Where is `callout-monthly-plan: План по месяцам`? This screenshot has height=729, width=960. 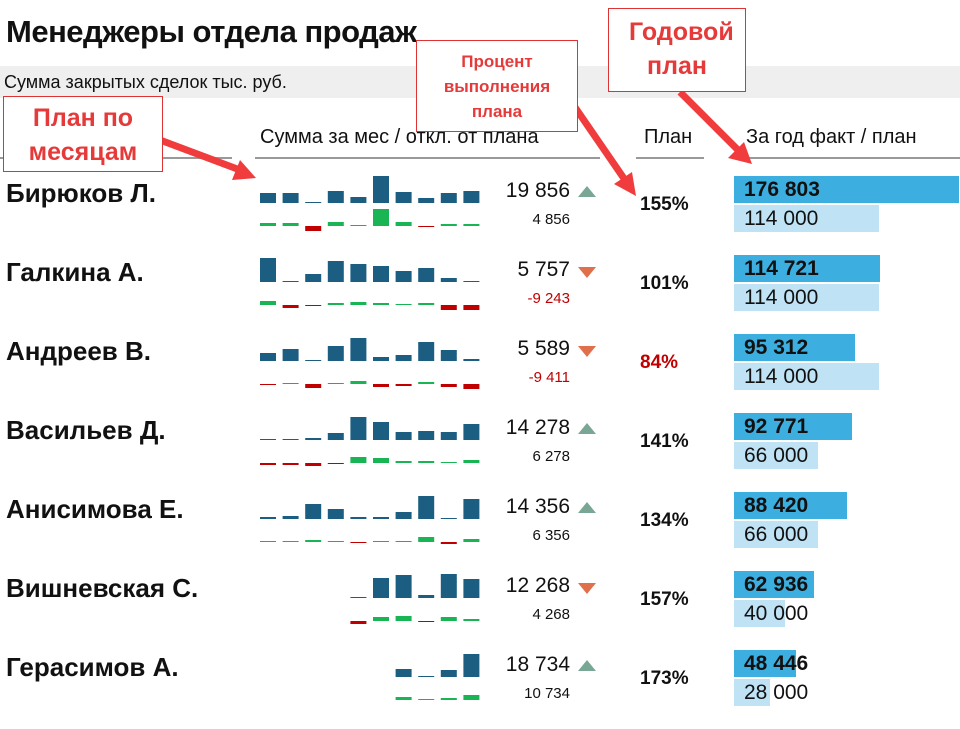 callout-monthly-plan: План по месяцам is located at coordinates (83, 134).